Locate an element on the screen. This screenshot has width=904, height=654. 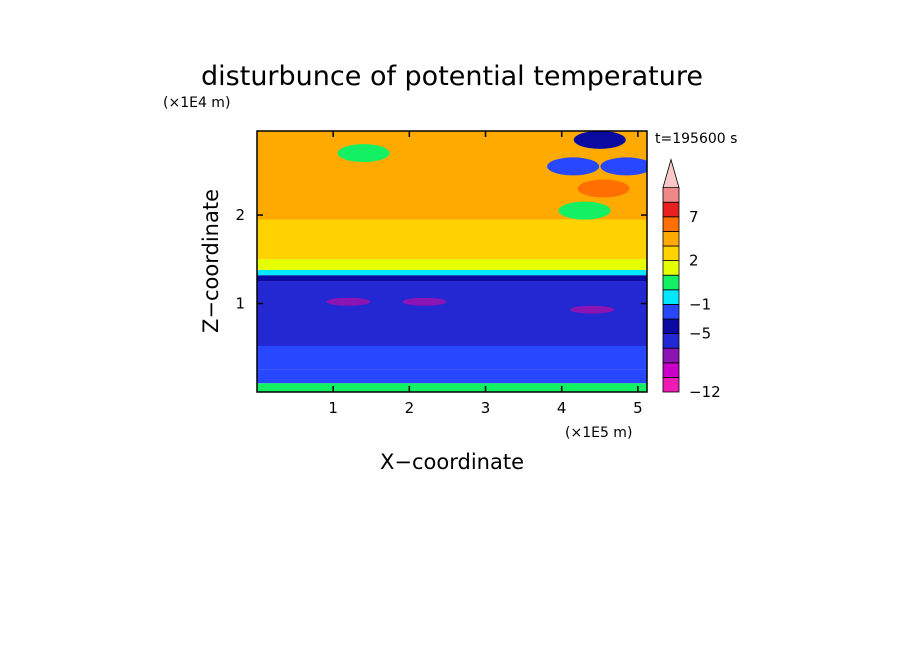
chart-title: disturbunce of potential temperature is located at coordinates (452, 76).